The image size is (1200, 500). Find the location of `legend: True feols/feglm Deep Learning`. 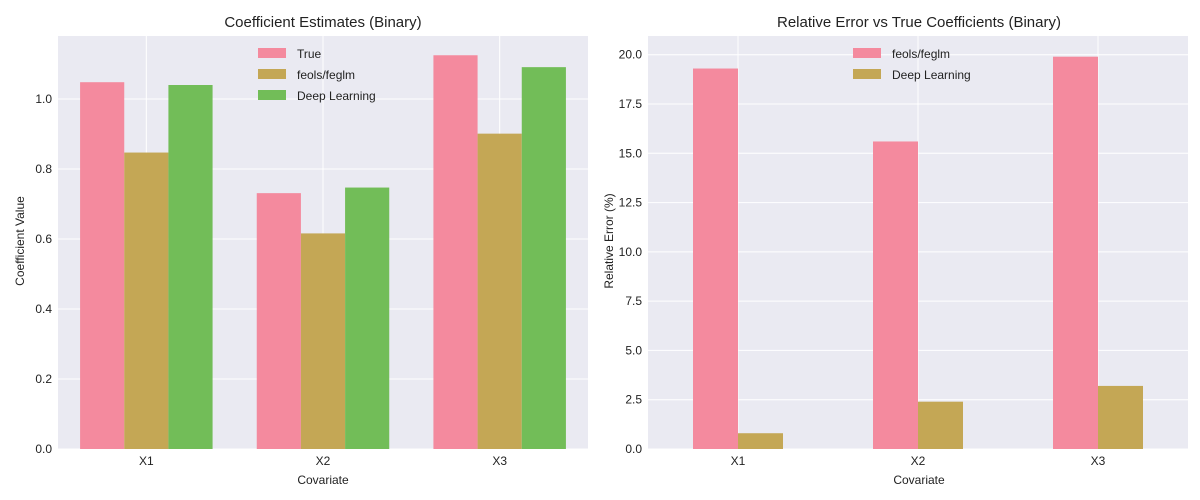

legend: True feols/feglm Deep Learning is located at coordinates (317, 75).